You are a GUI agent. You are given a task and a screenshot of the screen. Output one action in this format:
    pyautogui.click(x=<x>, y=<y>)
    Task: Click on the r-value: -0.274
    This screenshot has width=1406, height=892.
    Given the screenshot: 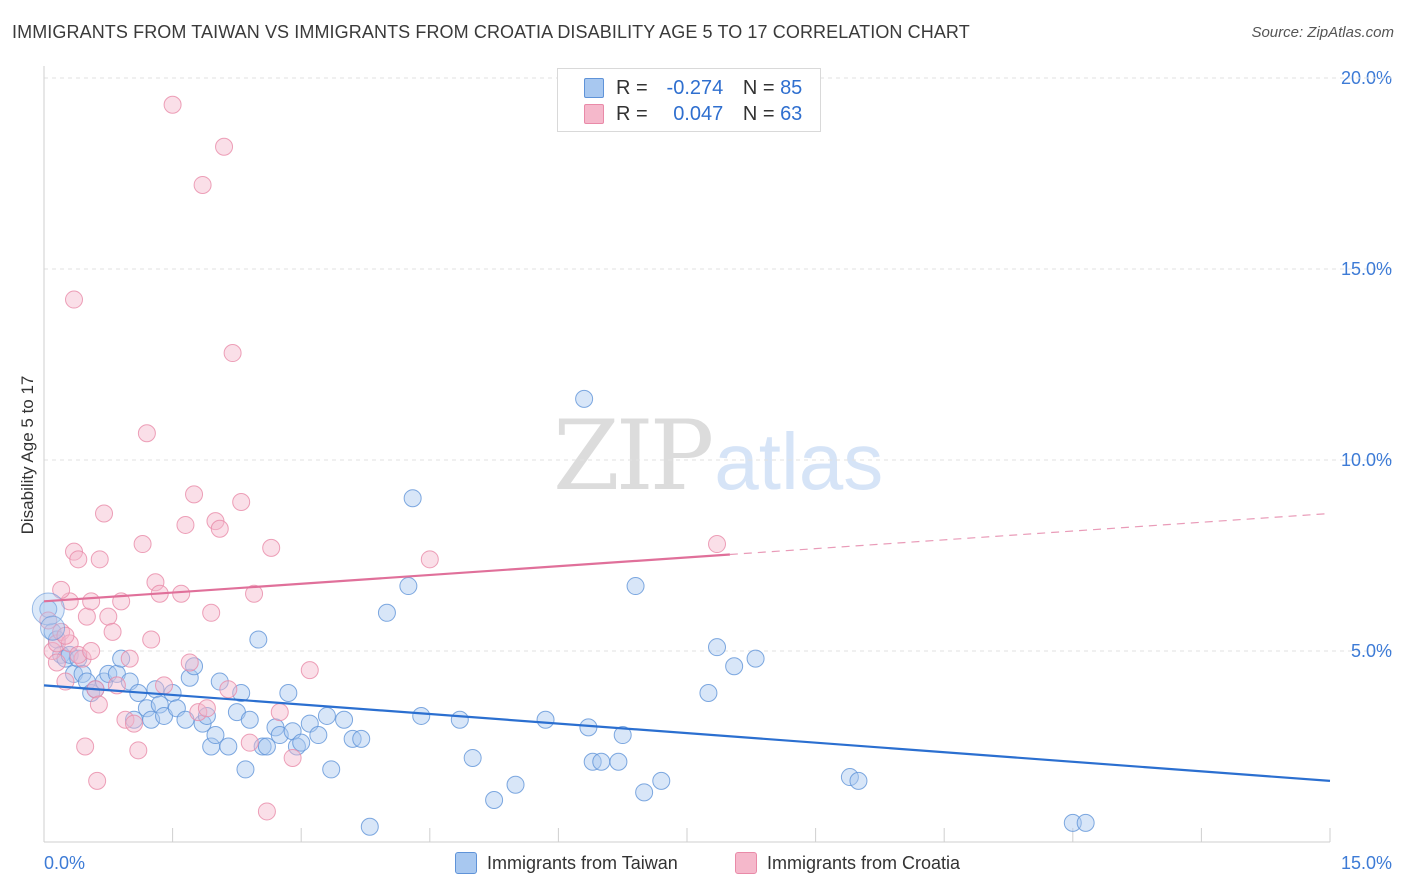 What is the action you would take?
    pyautogui.click(x=695, y=87)
    